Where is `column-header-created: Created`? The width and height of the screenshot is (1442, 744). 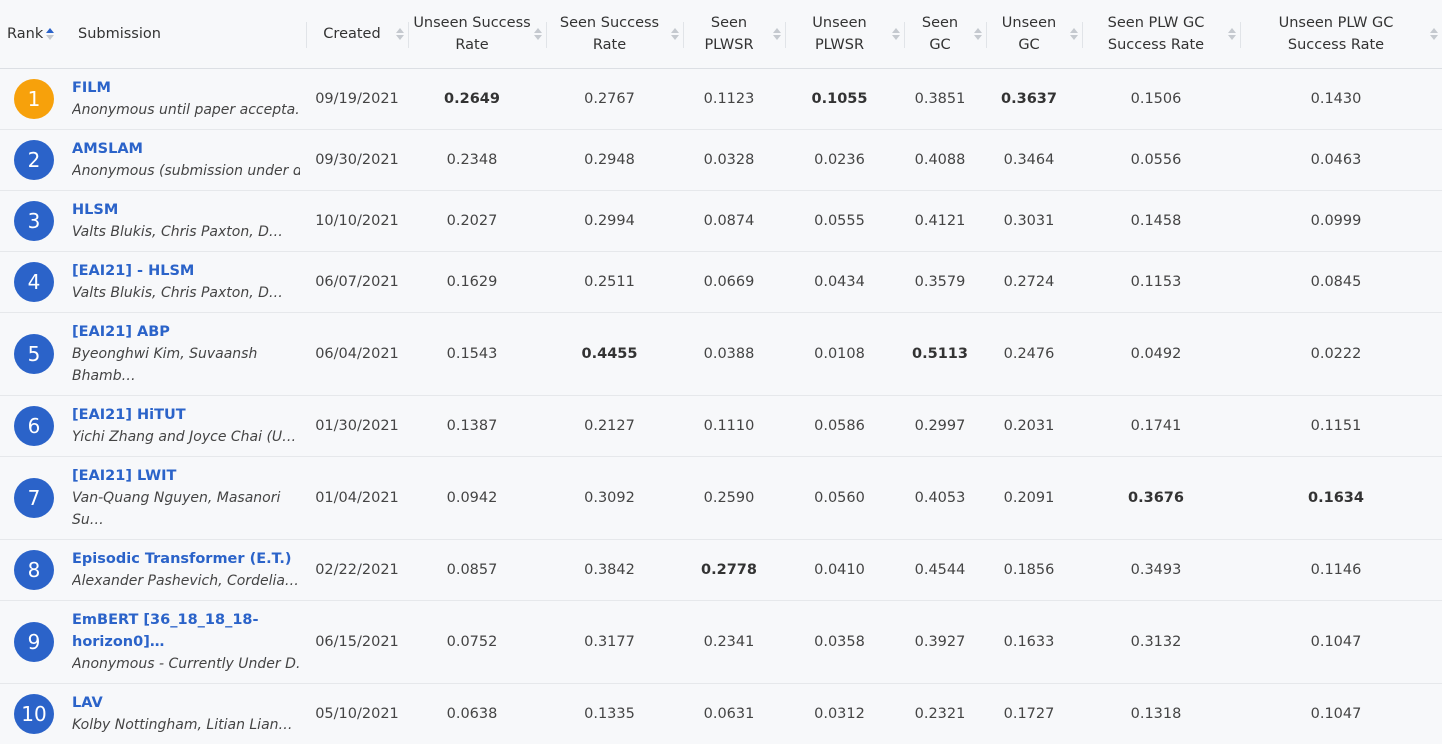
column-header-created: Created is located at coordinates (357, 34).